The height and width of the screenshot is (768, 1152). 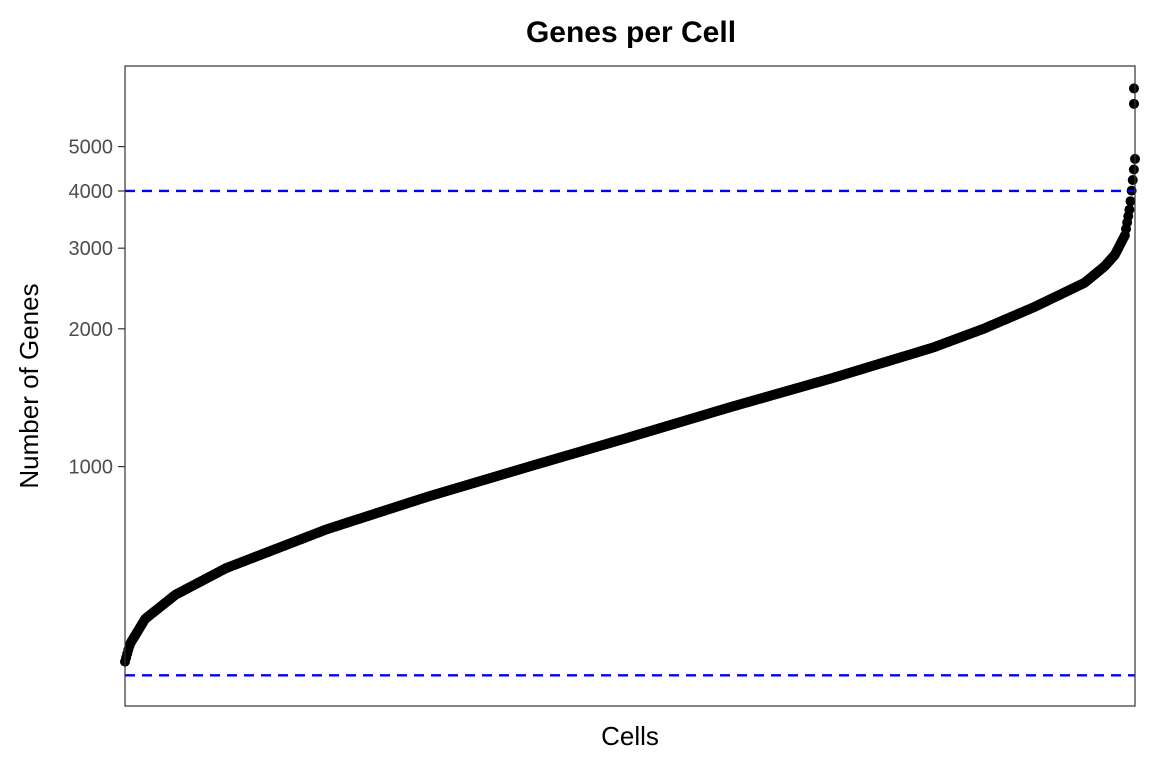 I want to click on y-axis: 1000 2000 3000 4000 5000, so click(x=97, y=308).